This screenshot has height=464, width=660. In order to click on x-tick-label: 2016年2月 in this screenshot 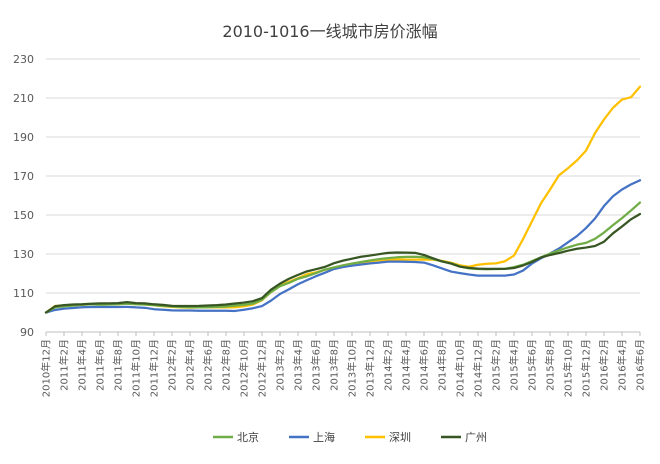, I will do `click(604, 365)`.